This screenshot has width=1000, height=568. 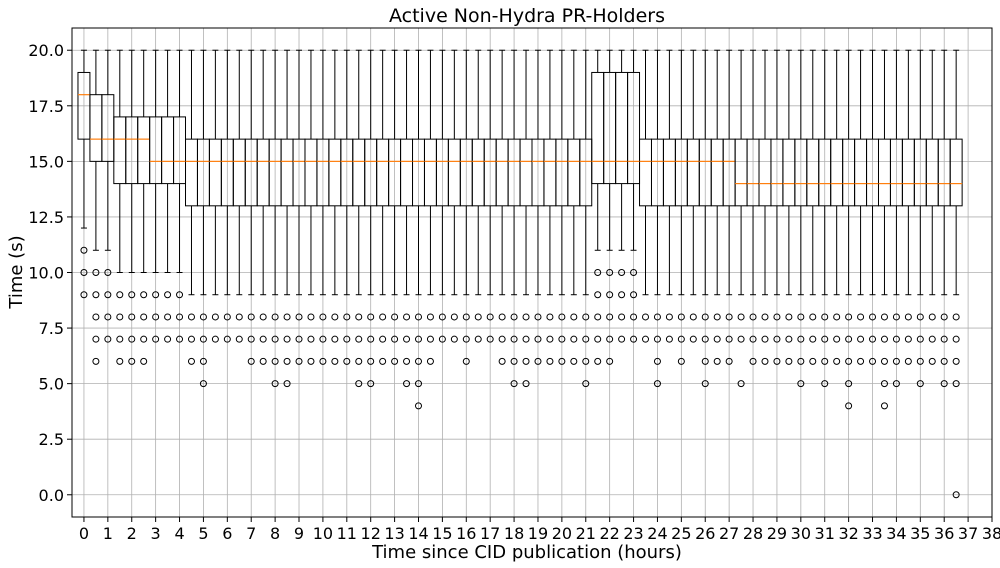 What do you see at coordinates (16, 272) in the screenshot?
I see `y-axis-label: Time (s)` at bounding box center [16, 272].